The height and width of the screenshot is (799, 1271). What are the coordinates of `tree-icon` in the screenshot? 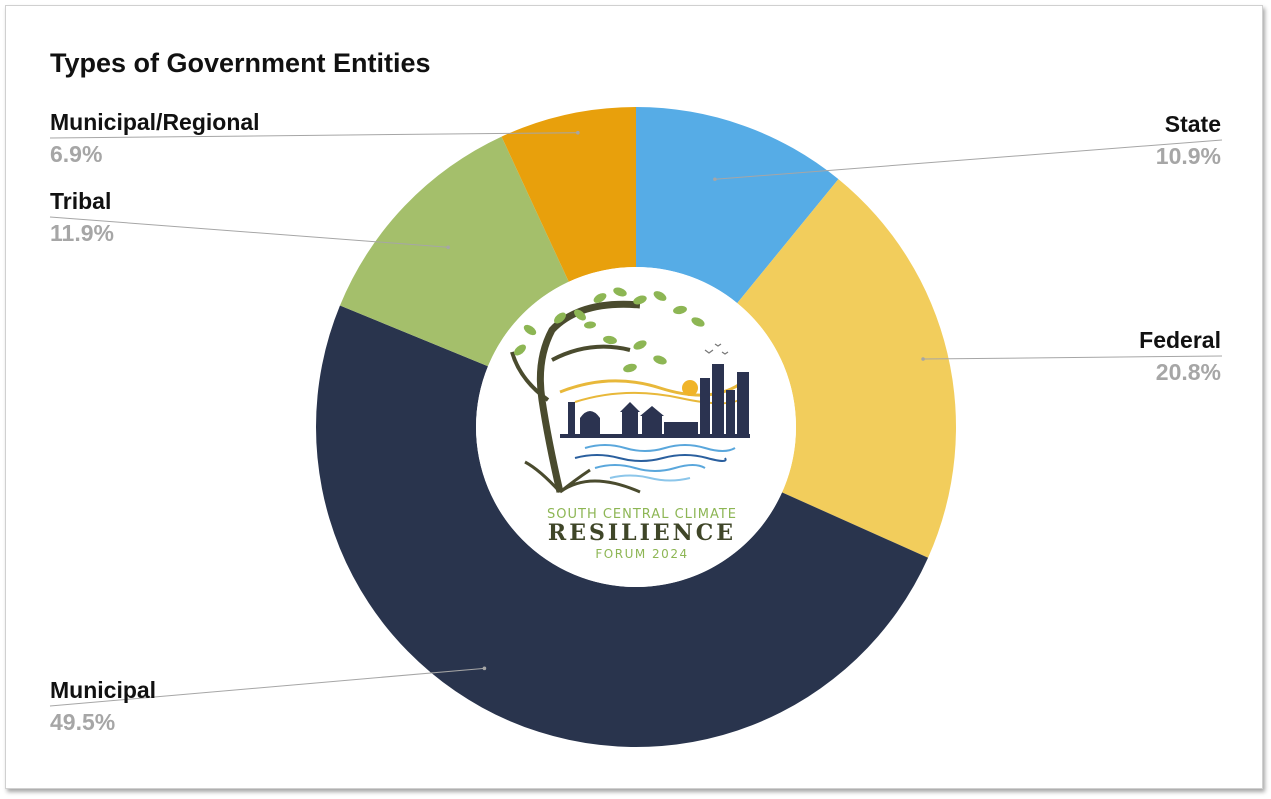 It's located at (607, 390).